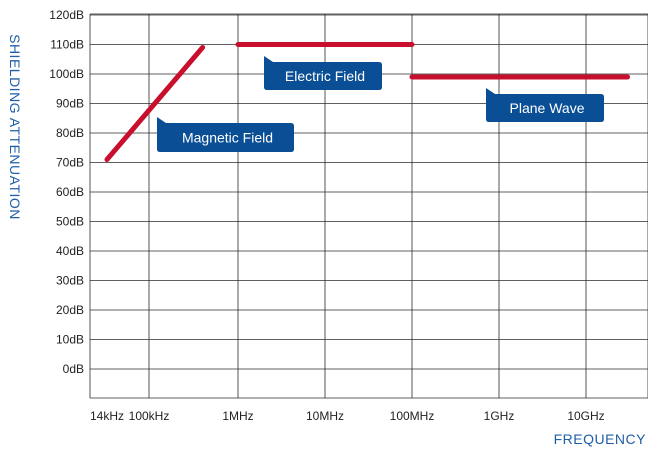  I want to click on x-tick-label: 1MHz, so click(237, 416).